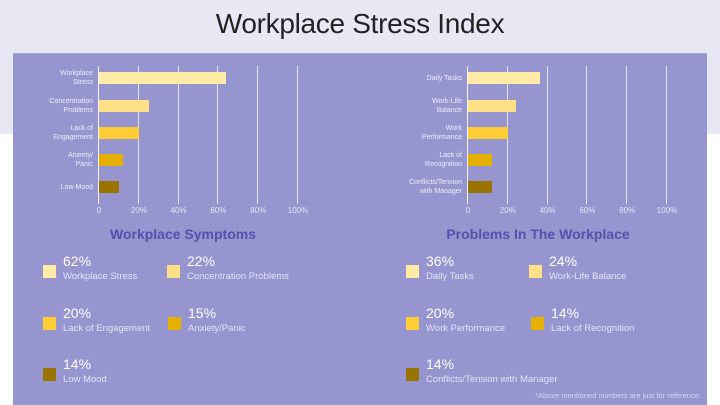 This screenshot has width=720, height=405. What do you see at coordinates (217, 328) in the screenshot?
I see `legend-label: Anxiety/Panic` at bounding box center [217, 328].